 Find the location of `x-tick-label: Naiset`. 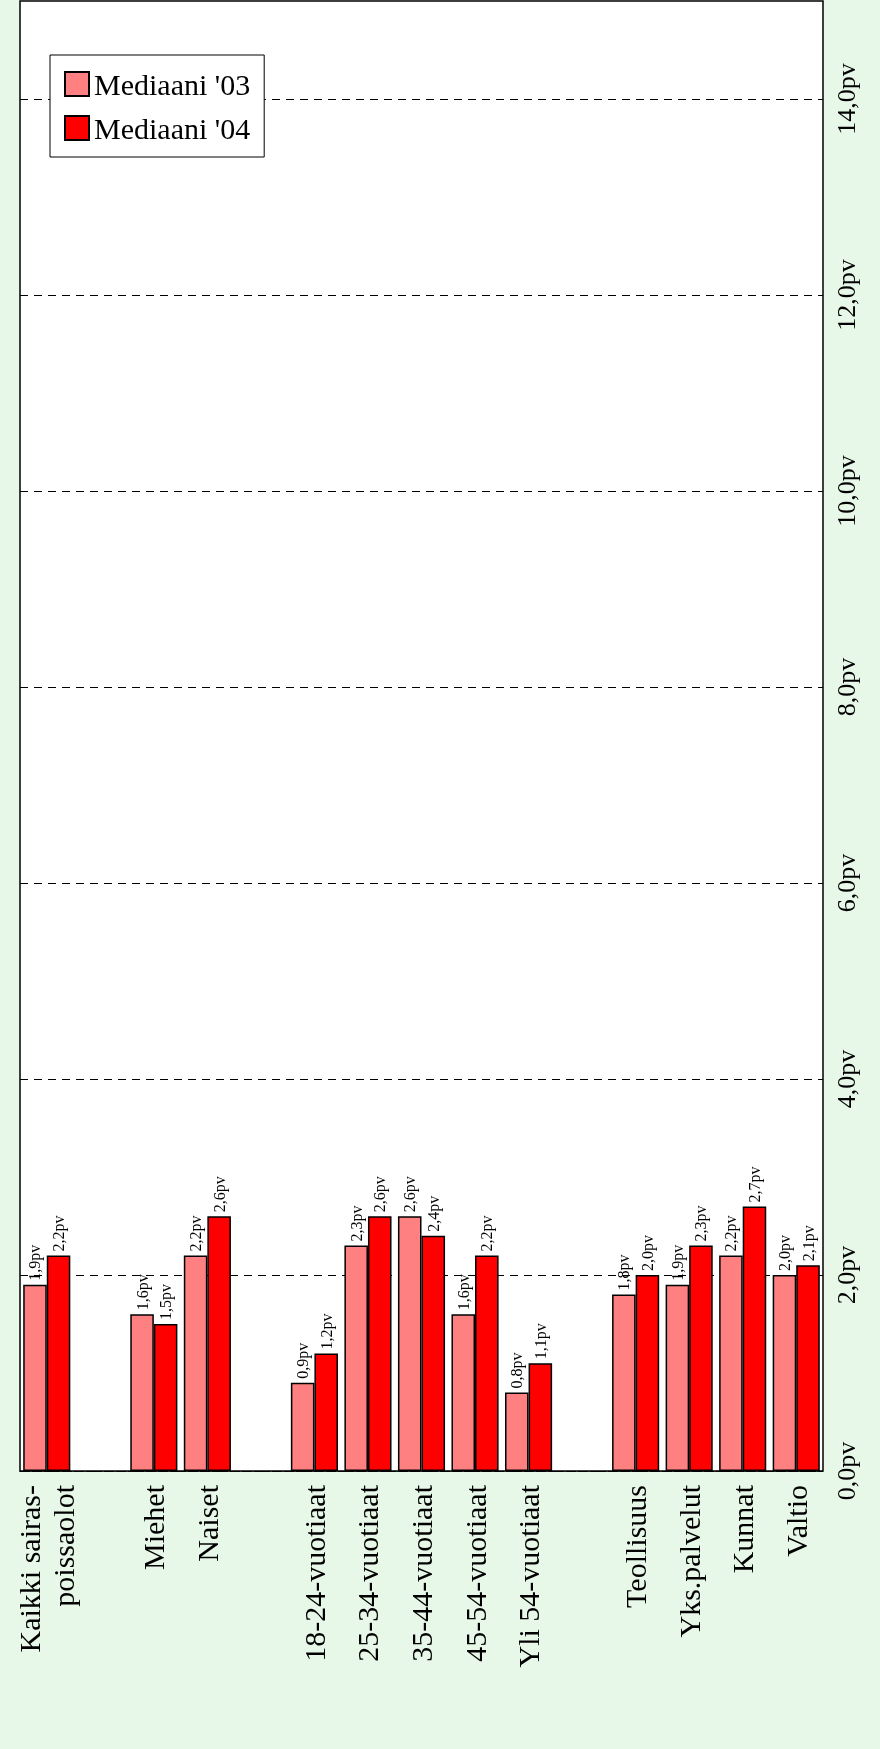

x-tick-label: Naiset is located at coordinates (207, 1523).